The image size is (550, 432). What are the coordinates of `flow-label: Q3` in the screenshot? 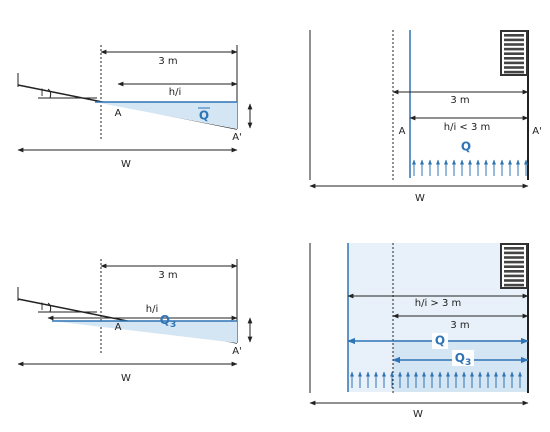 It's located at (168, 321).